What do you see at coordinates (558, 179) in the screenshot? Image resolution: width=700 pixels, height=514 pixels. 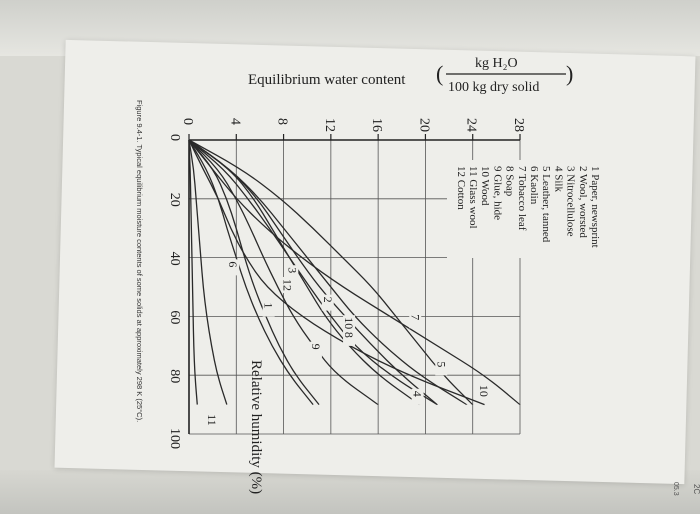 I see `legend-item: 4 Silk` at bounding box center [558, 179].